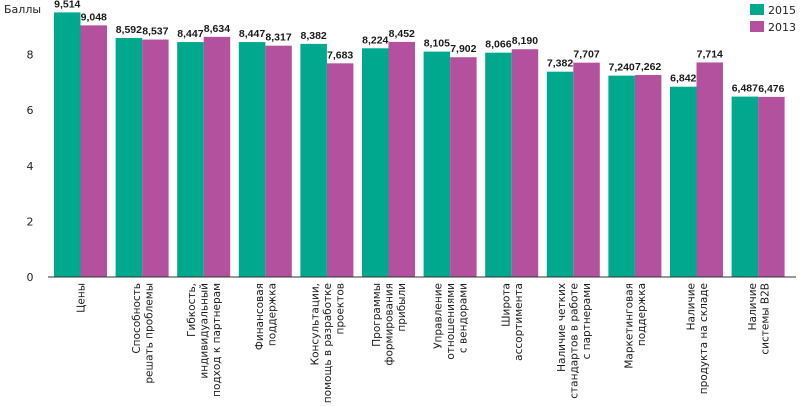 Image resolution: width=800 pixels, height=406 pixels. I want to click on data-label-2013-9: 7,262, so click(648, 67).